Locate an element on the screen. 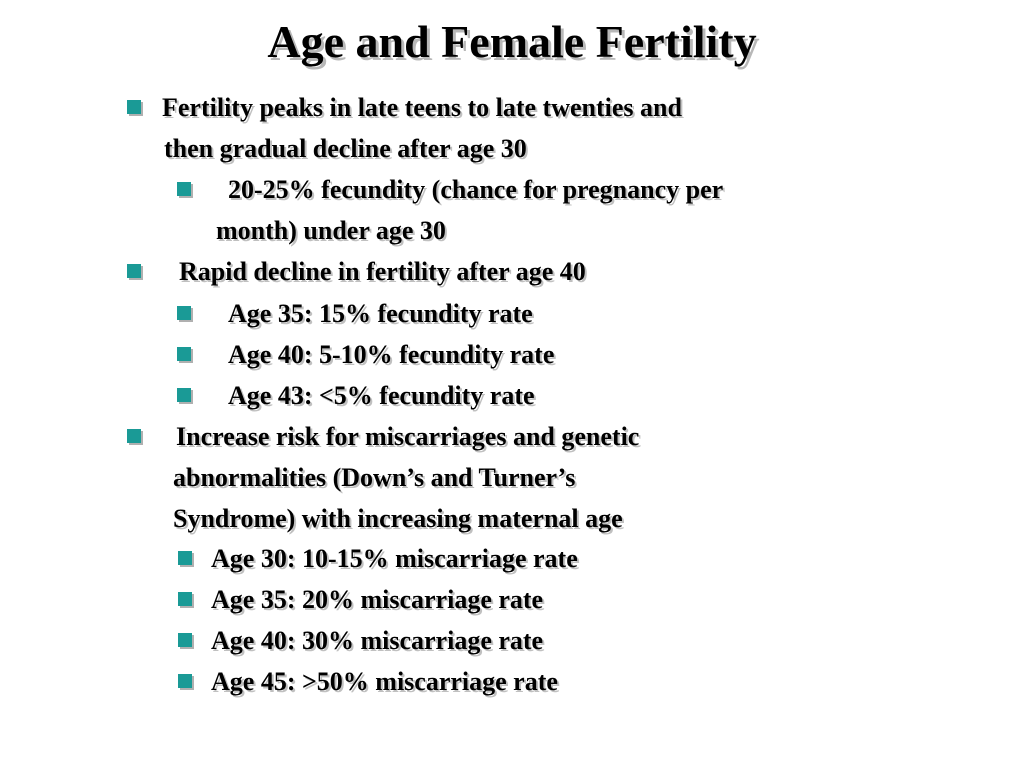 This screenshot has width=1024, height=768. sub-bullet-line: Age 30: 10-15% miscarriage rate is located at coordinates (394, 558).